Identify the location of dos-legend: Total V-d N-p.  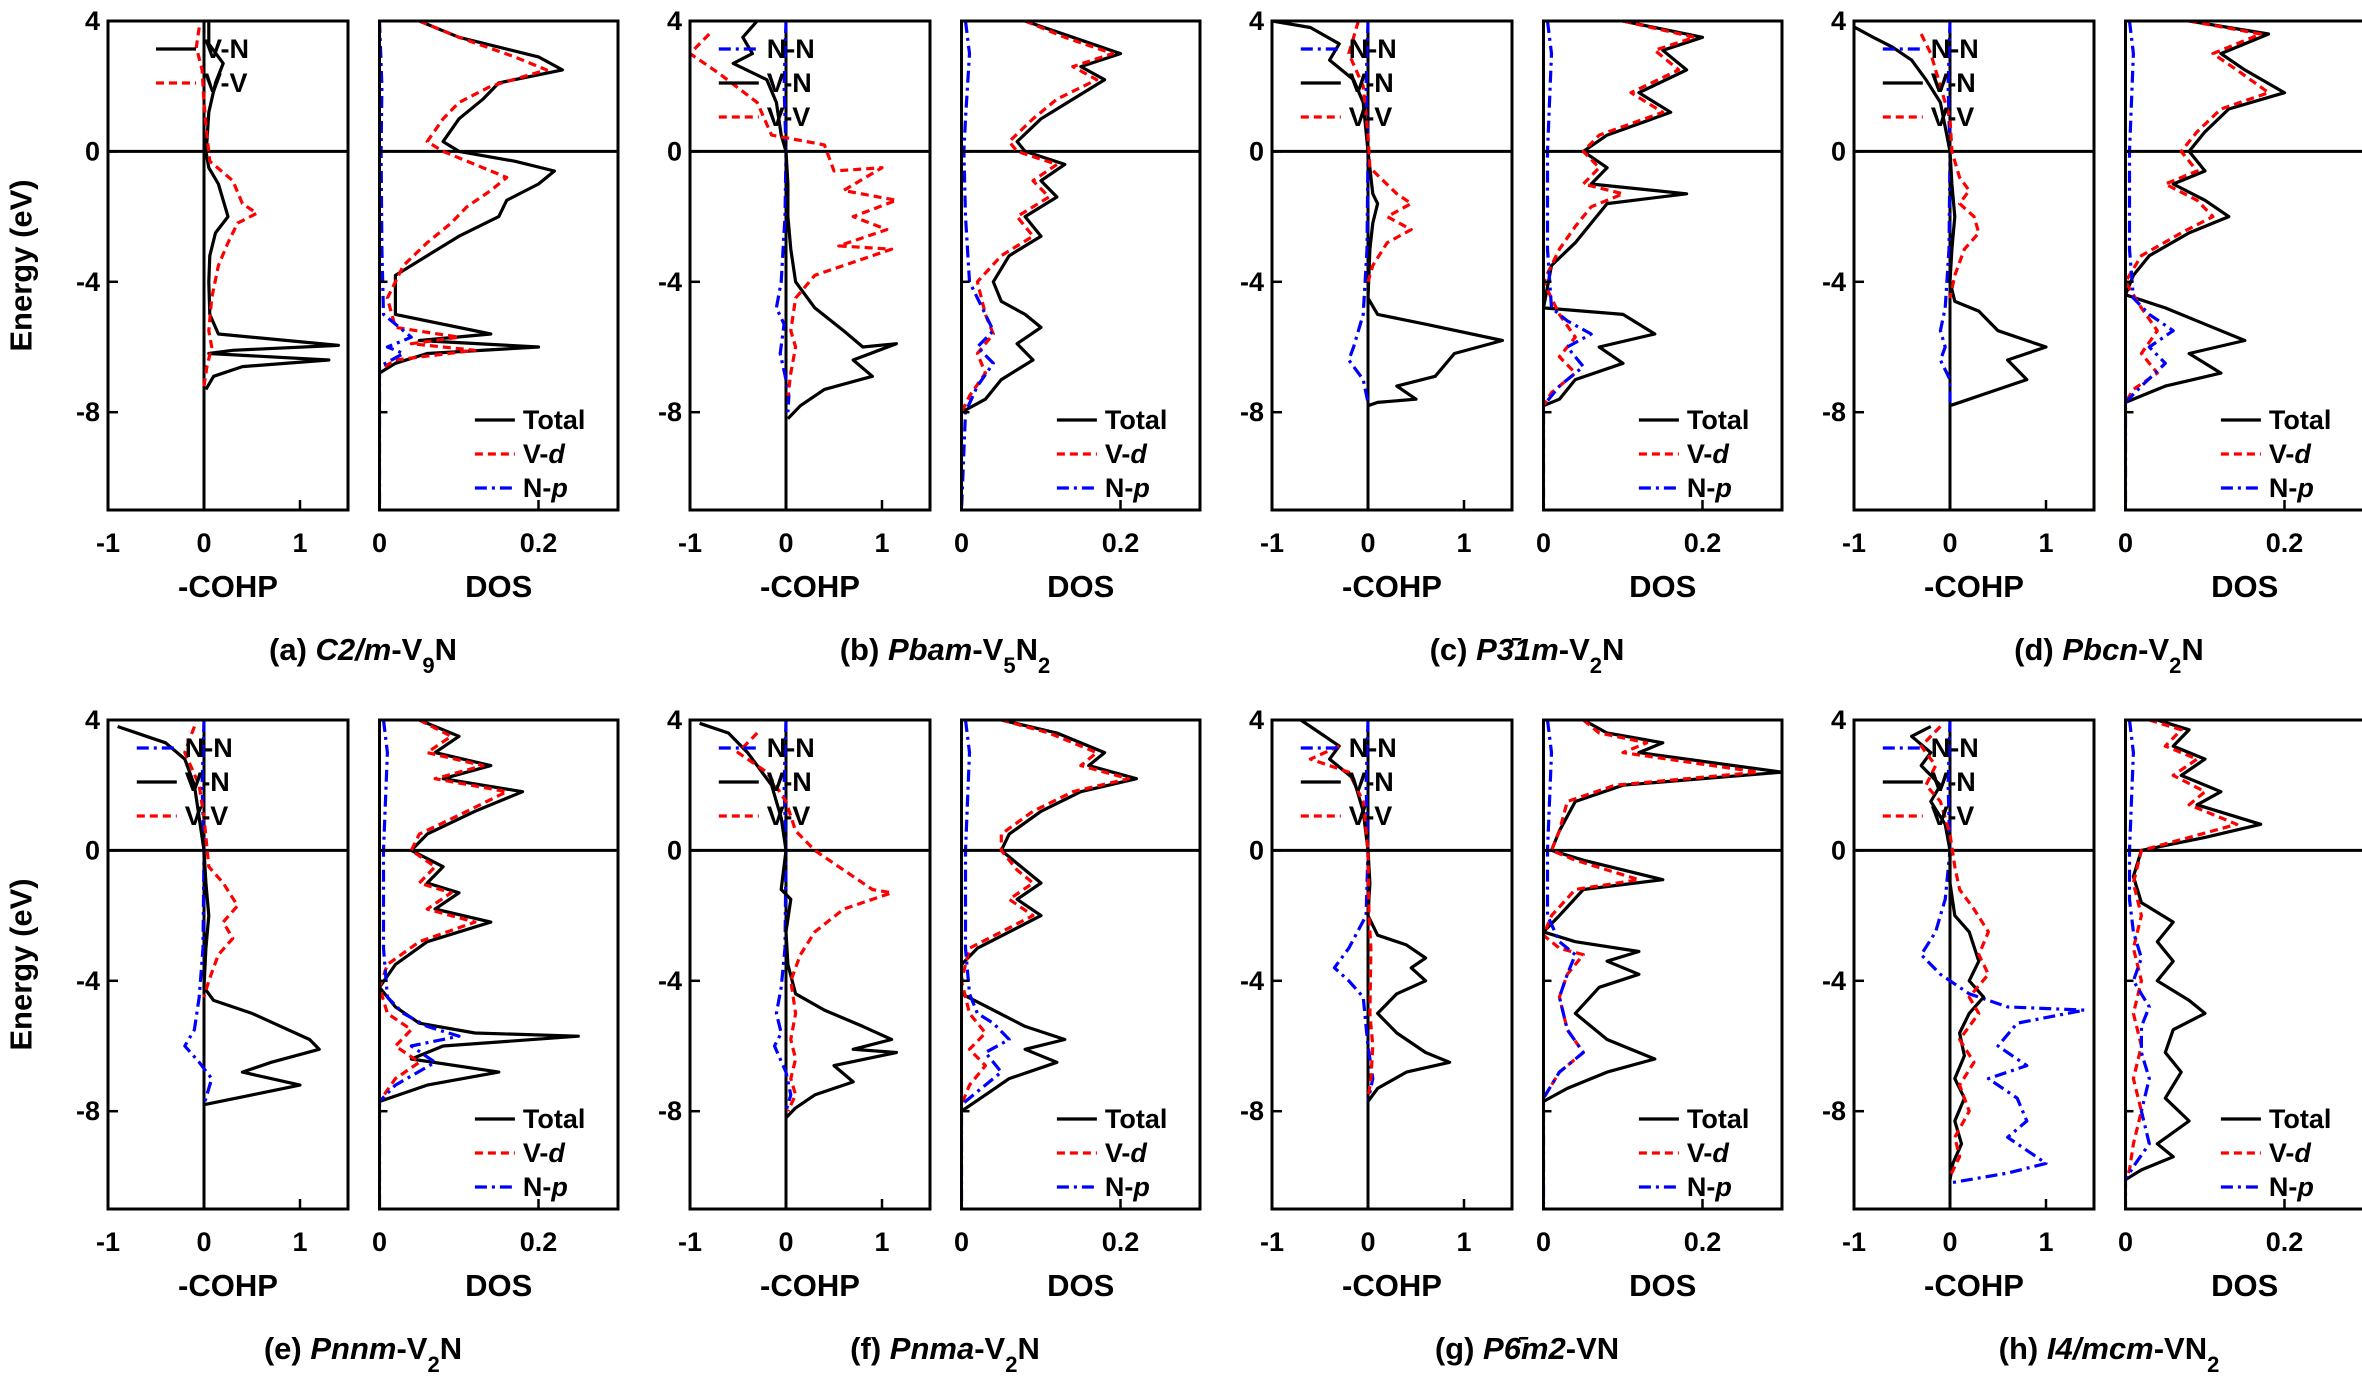
(529, 1153).